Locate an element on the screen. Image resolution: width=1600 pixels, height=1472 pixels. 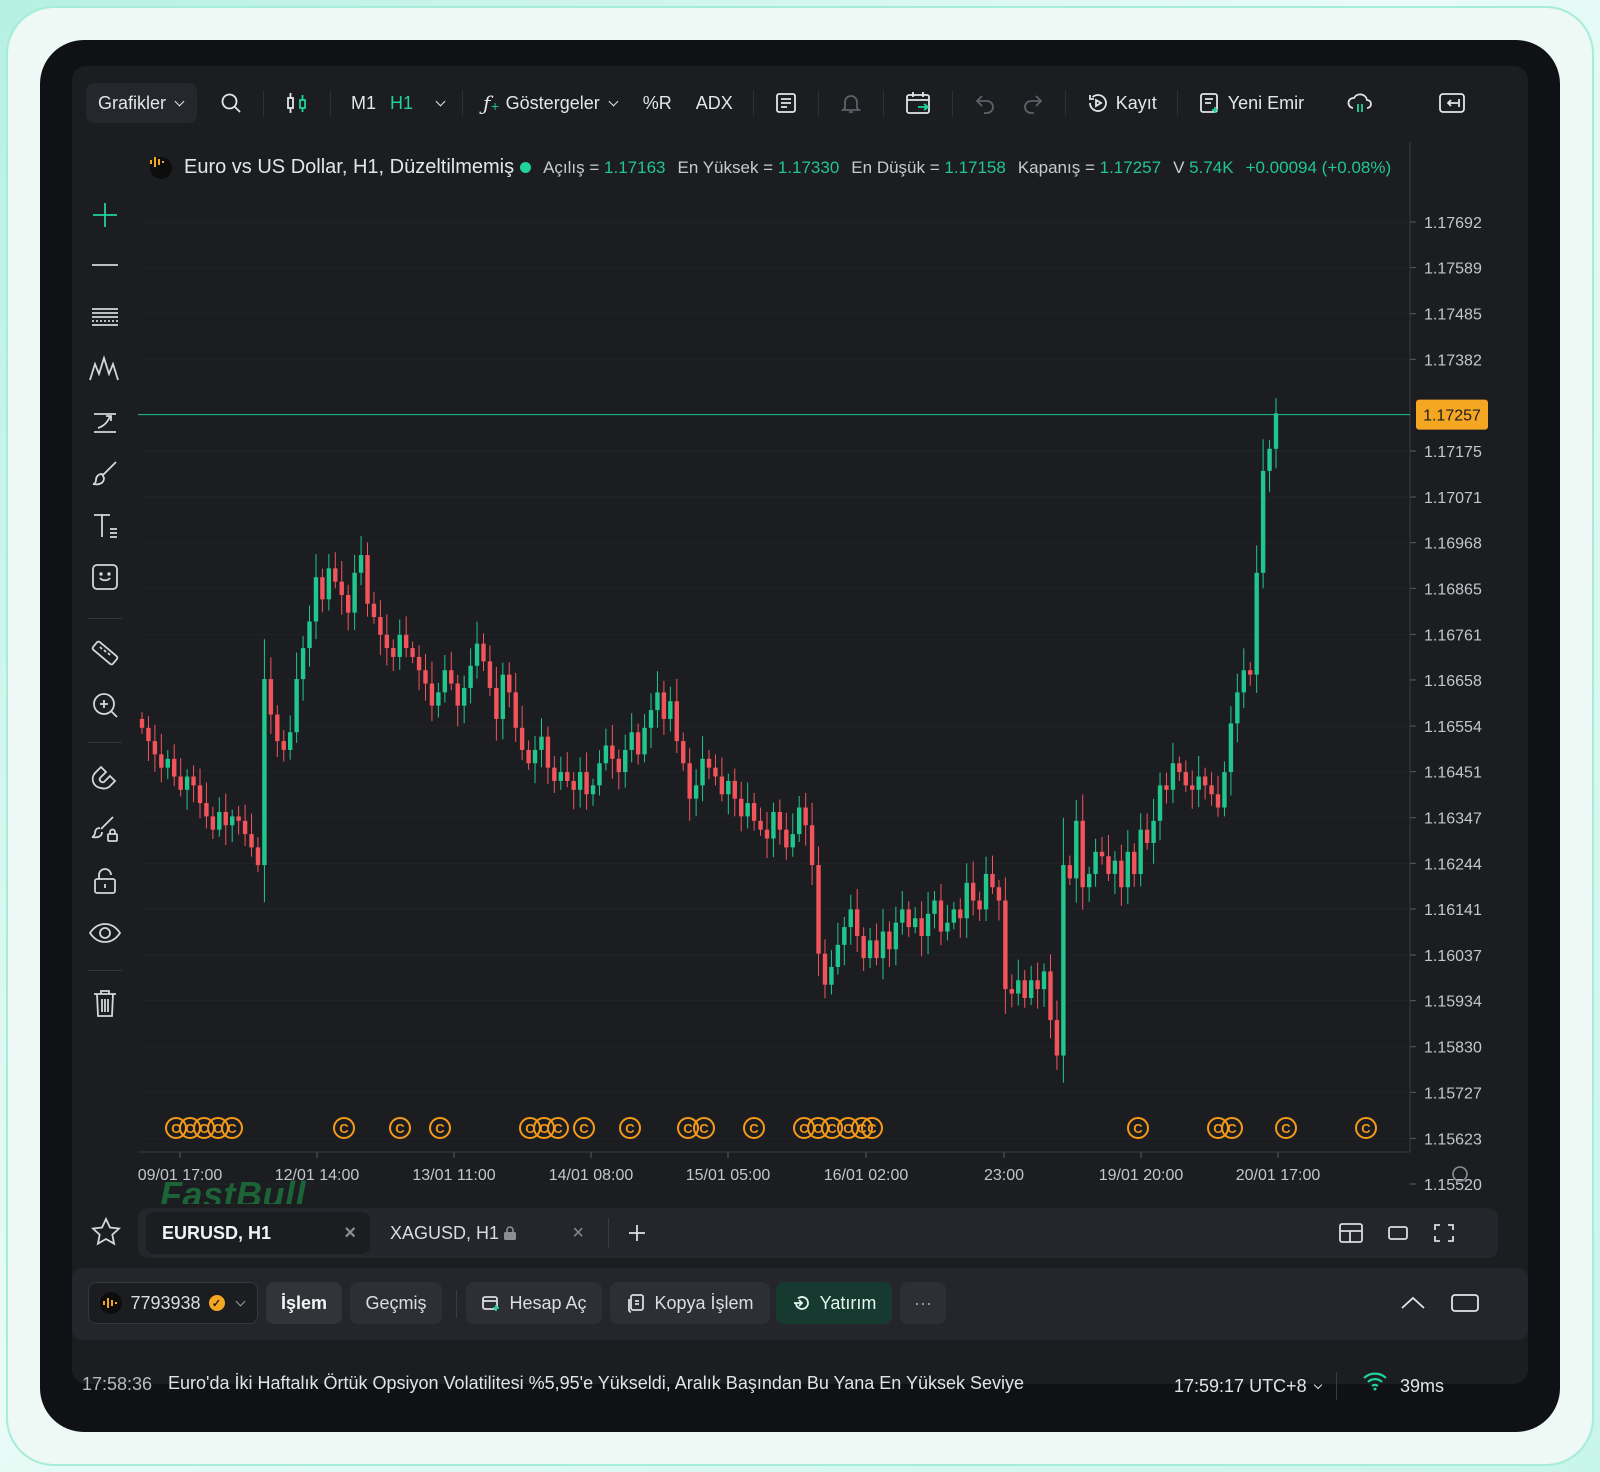
invest-button: Yatırım is located at coordinates (834, 1303).